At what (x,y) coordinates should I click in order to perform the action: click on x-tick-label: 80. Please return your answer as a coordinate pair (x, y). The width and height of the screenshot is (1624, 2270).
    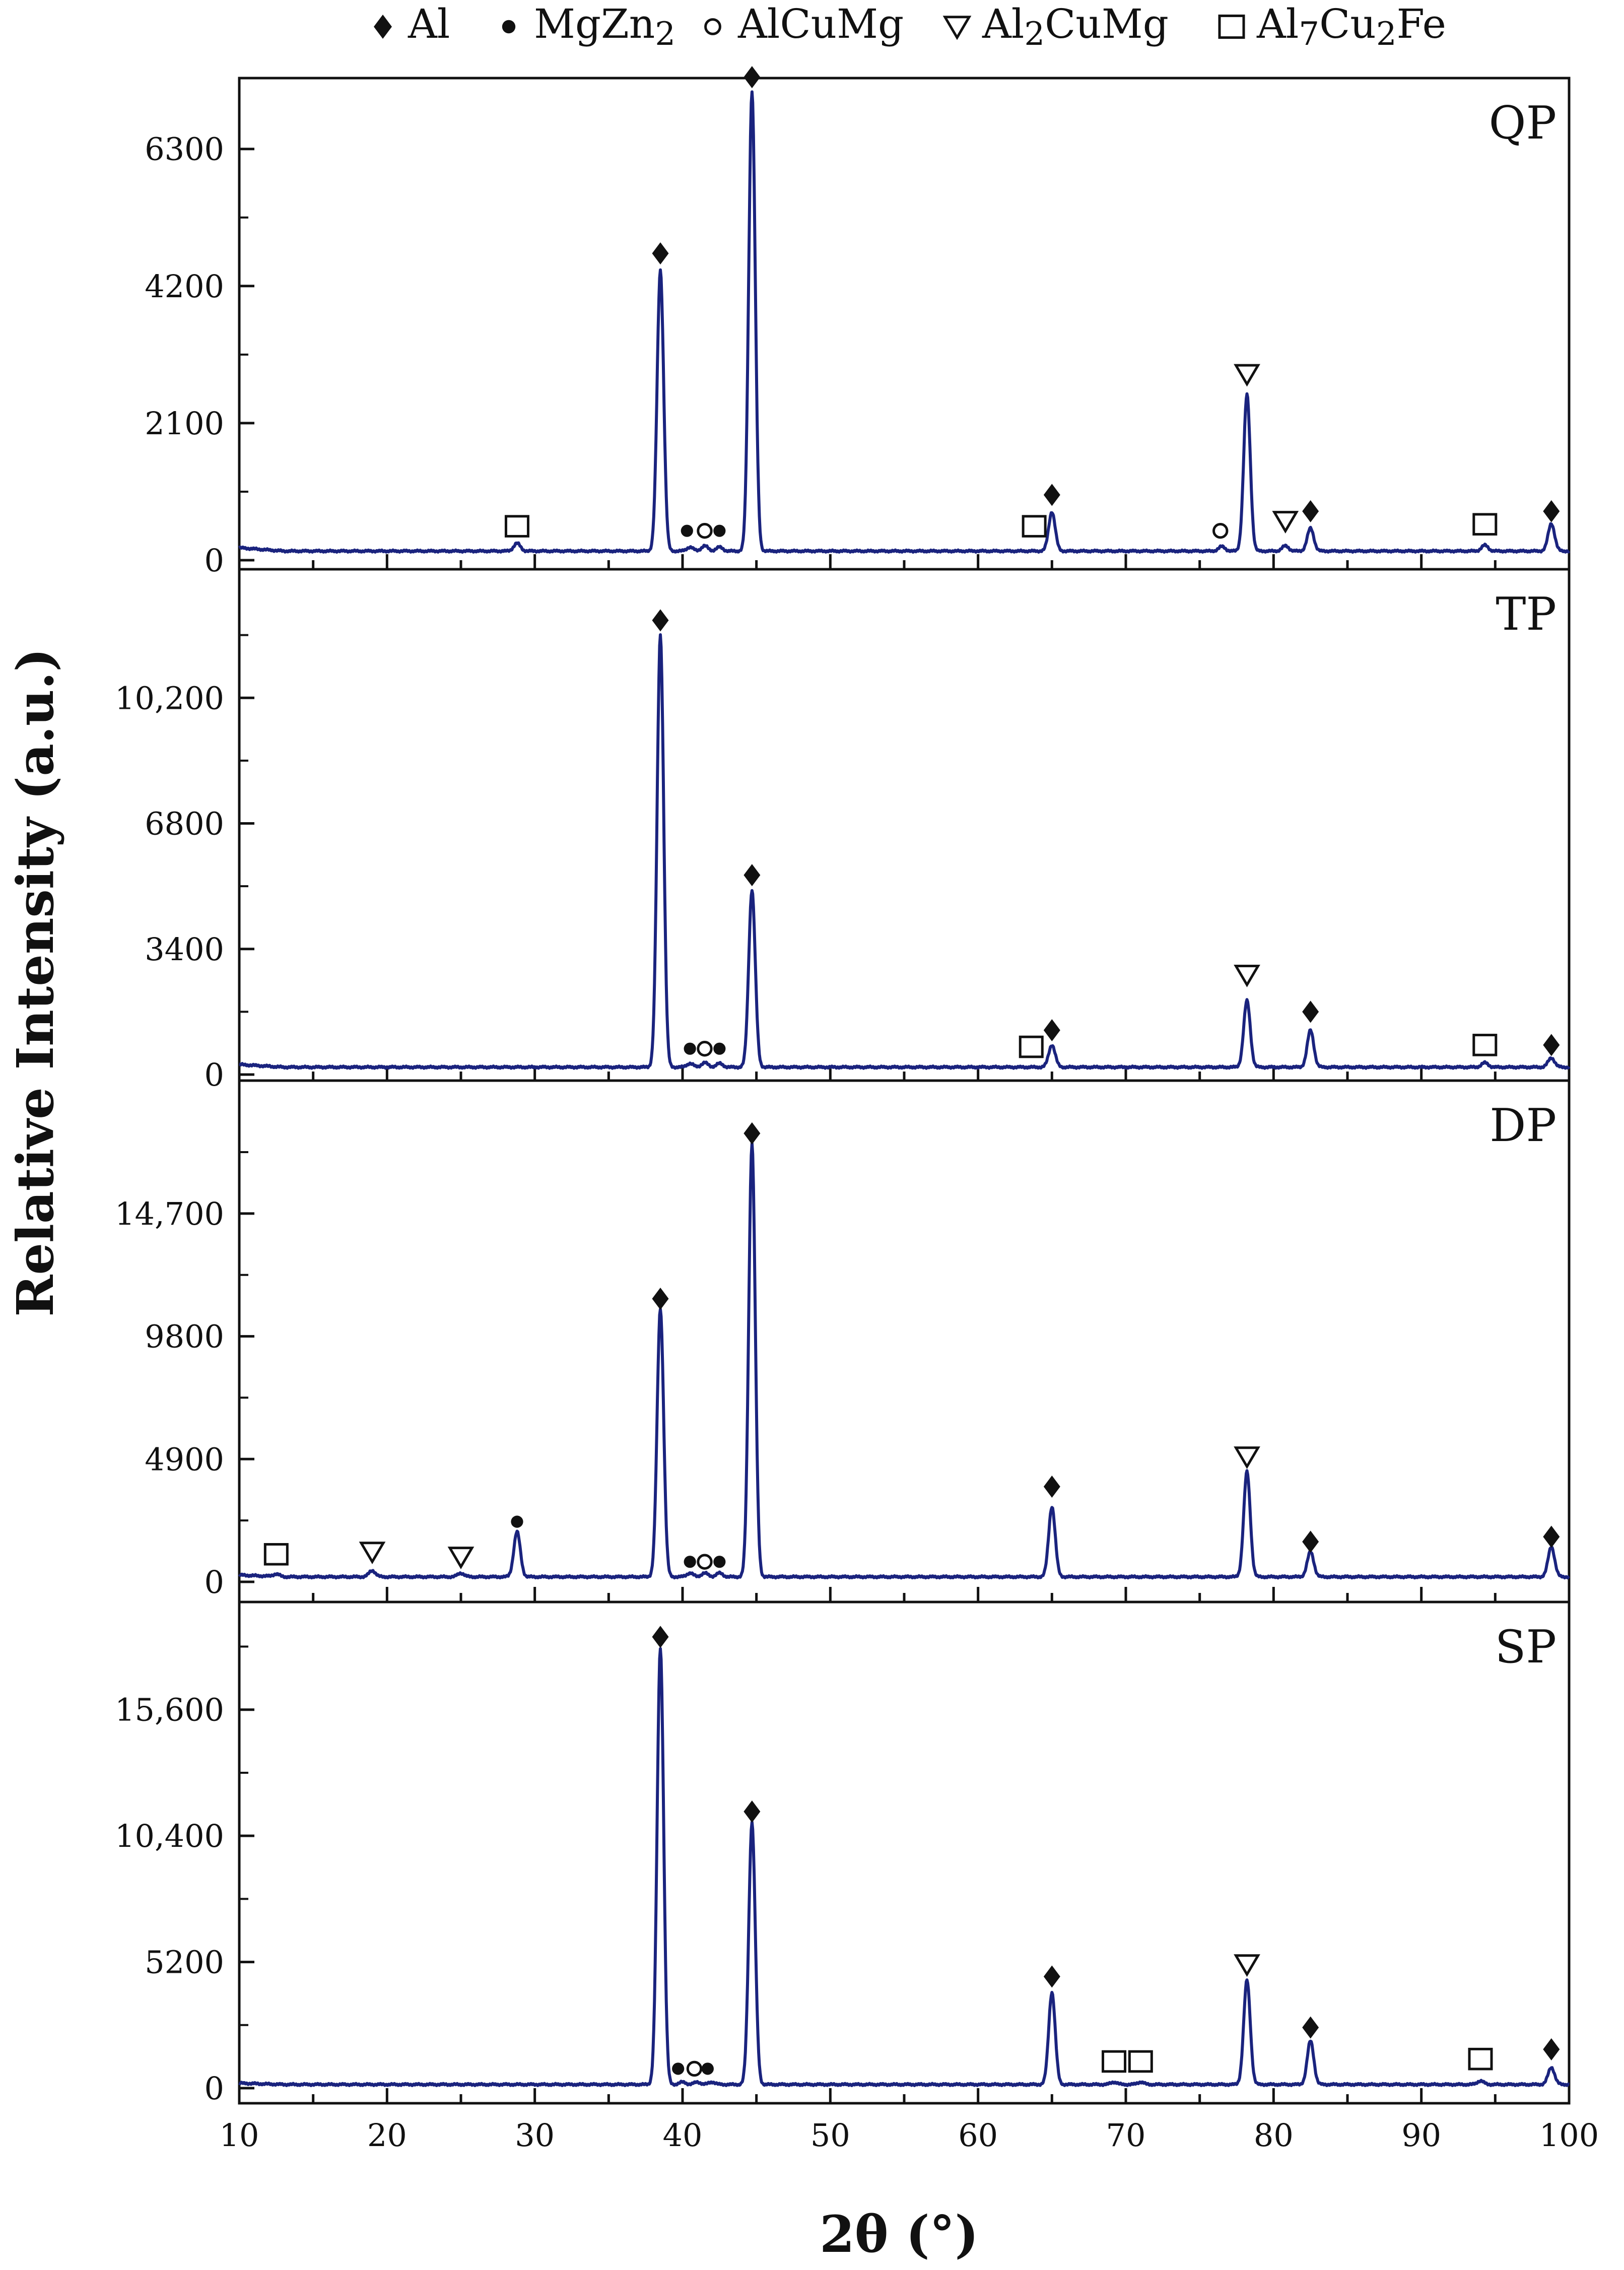
    Looking at the image, I should click on (1274, 2135).